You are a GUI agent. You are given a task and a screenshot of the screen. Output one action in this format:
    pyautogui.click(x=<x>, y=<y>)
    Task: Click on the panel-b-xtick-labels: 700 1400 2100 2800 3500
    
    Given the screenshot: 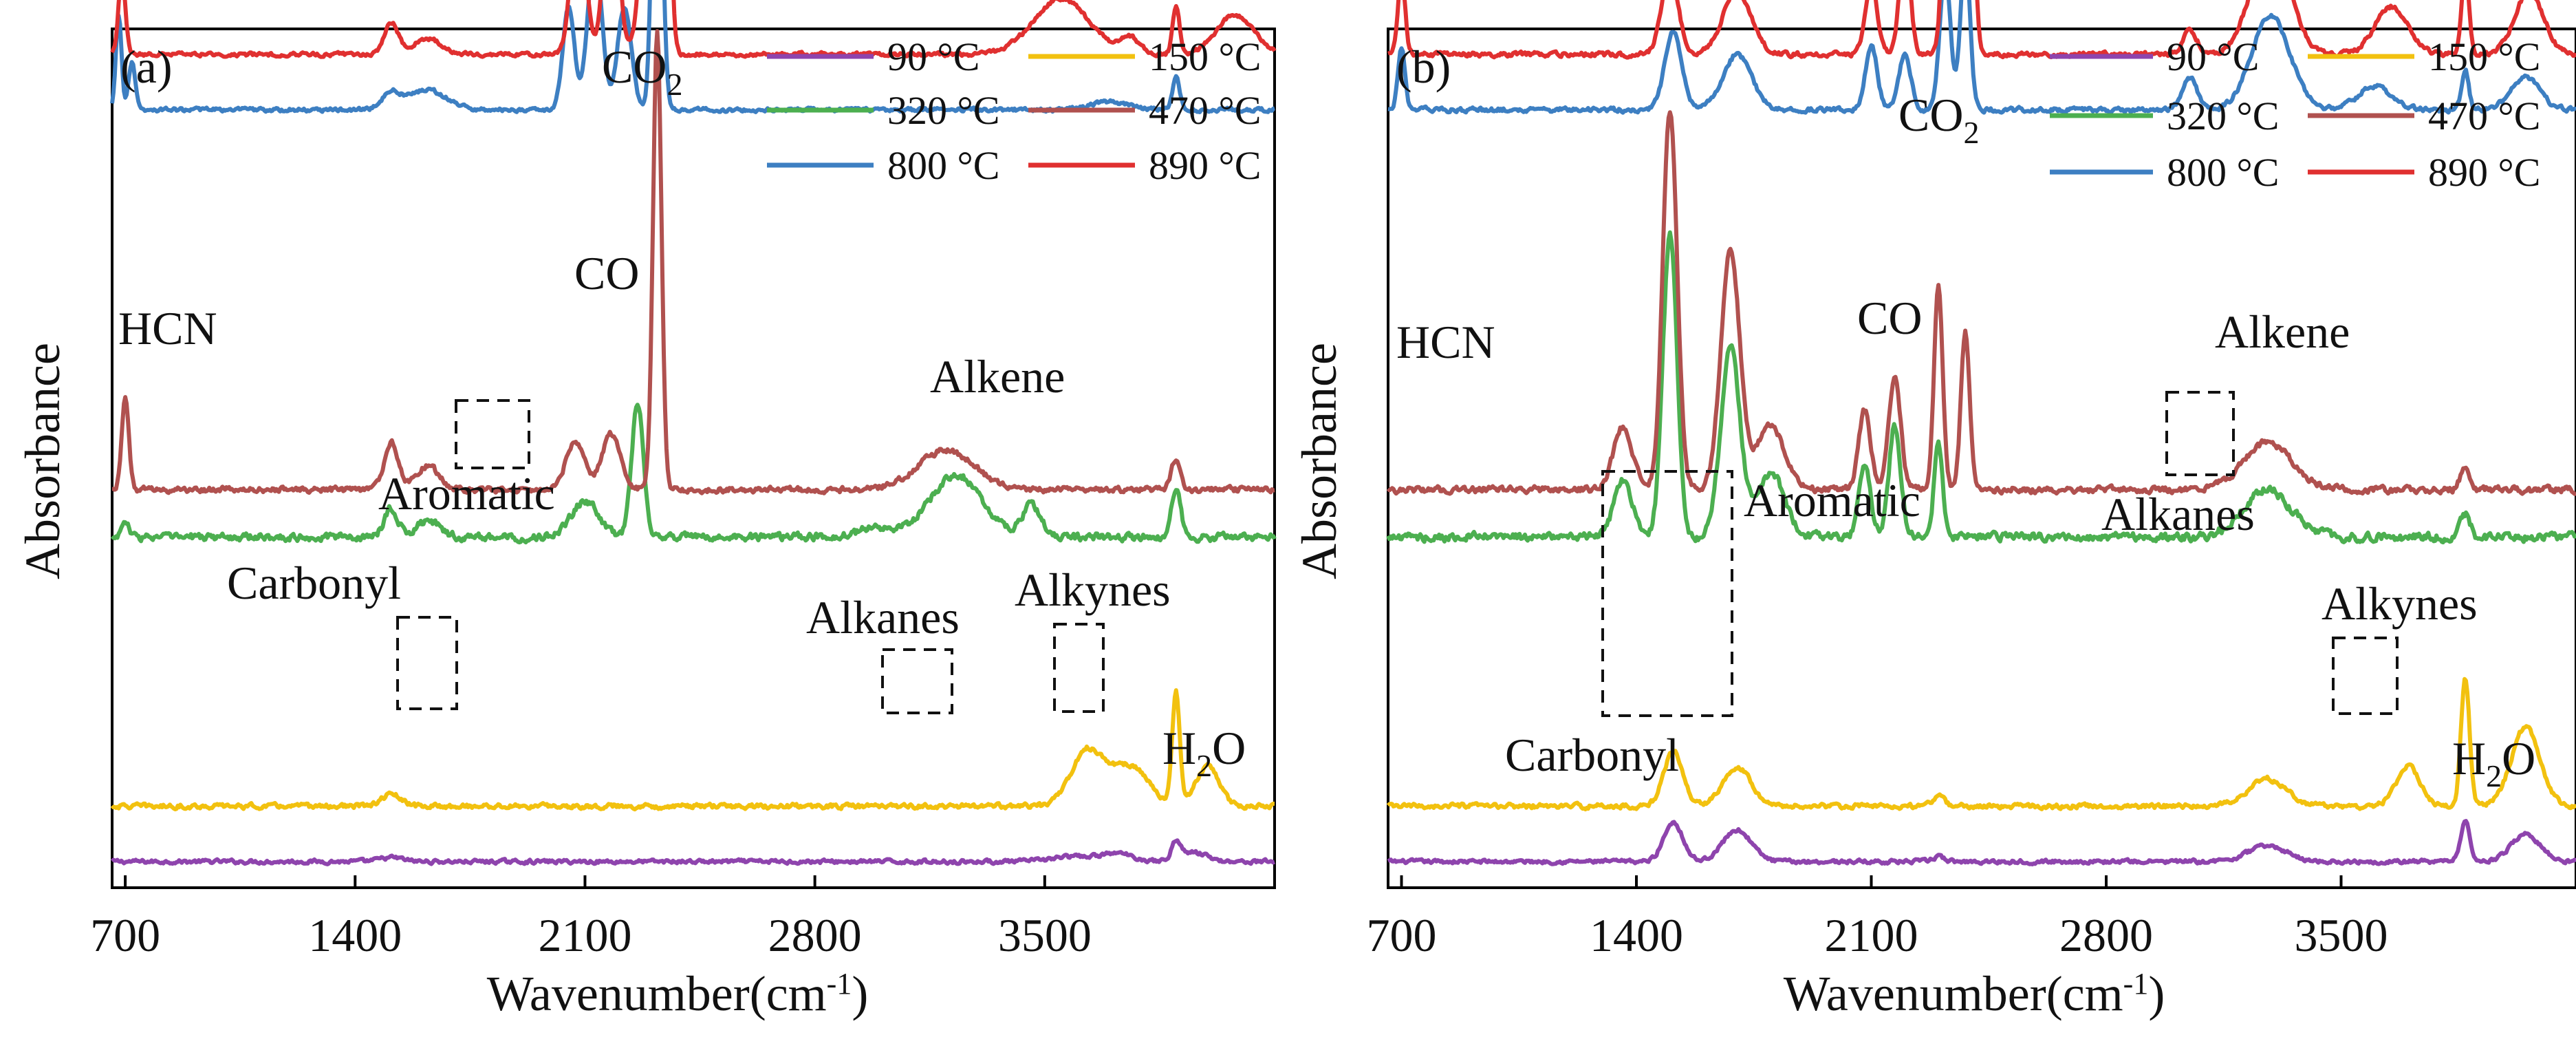 What is the action you would take?
    pyautogui.click(x=1877, y=935)
    